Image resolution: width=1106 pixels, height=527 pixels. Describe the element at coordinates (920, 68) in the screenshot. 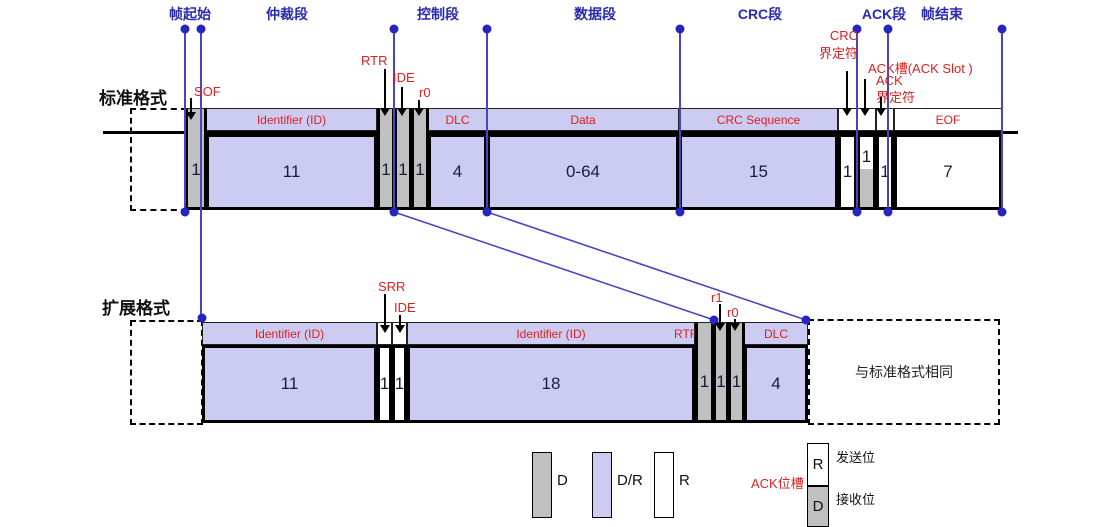

I see `annotation-ack-slot: ACK槽(ACK Slot )` at that location.